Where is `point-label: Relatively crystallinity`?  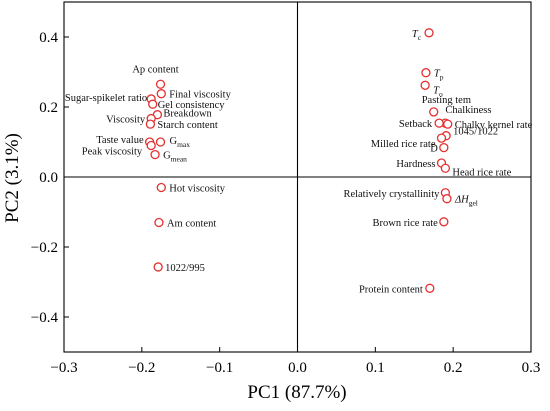
point-label: Relatively crystallinity is located at coordinates (391, 194).